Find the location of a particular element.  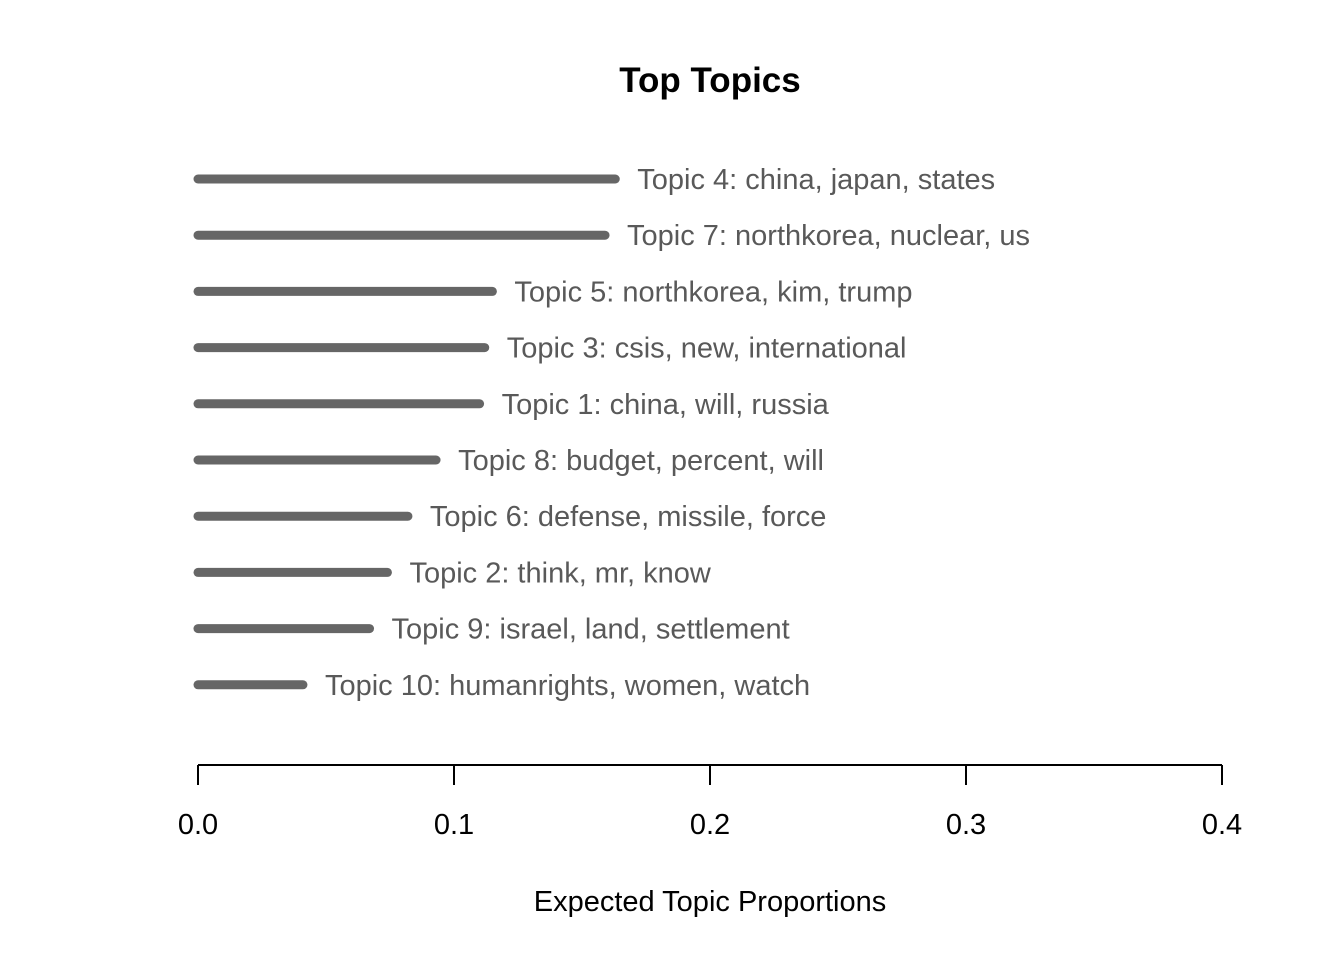

x-tick-label-0: 0.0 is located at coordinates (198, 825).